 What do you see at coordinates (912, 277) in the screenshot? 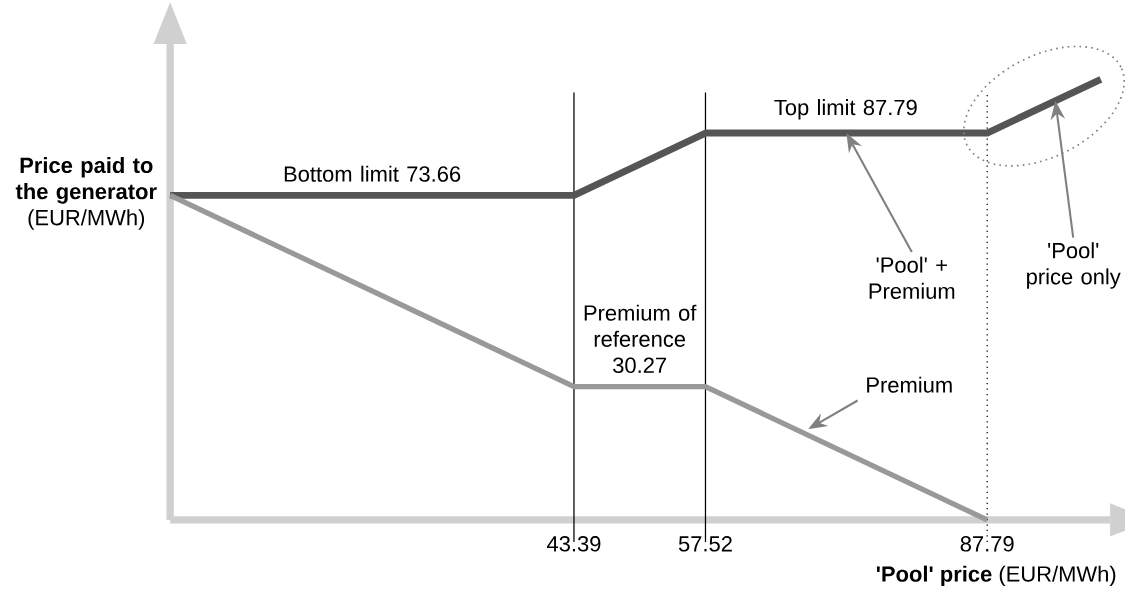
I see `annotation: 'Pool' + Premium` at bounding box center [912, 277].